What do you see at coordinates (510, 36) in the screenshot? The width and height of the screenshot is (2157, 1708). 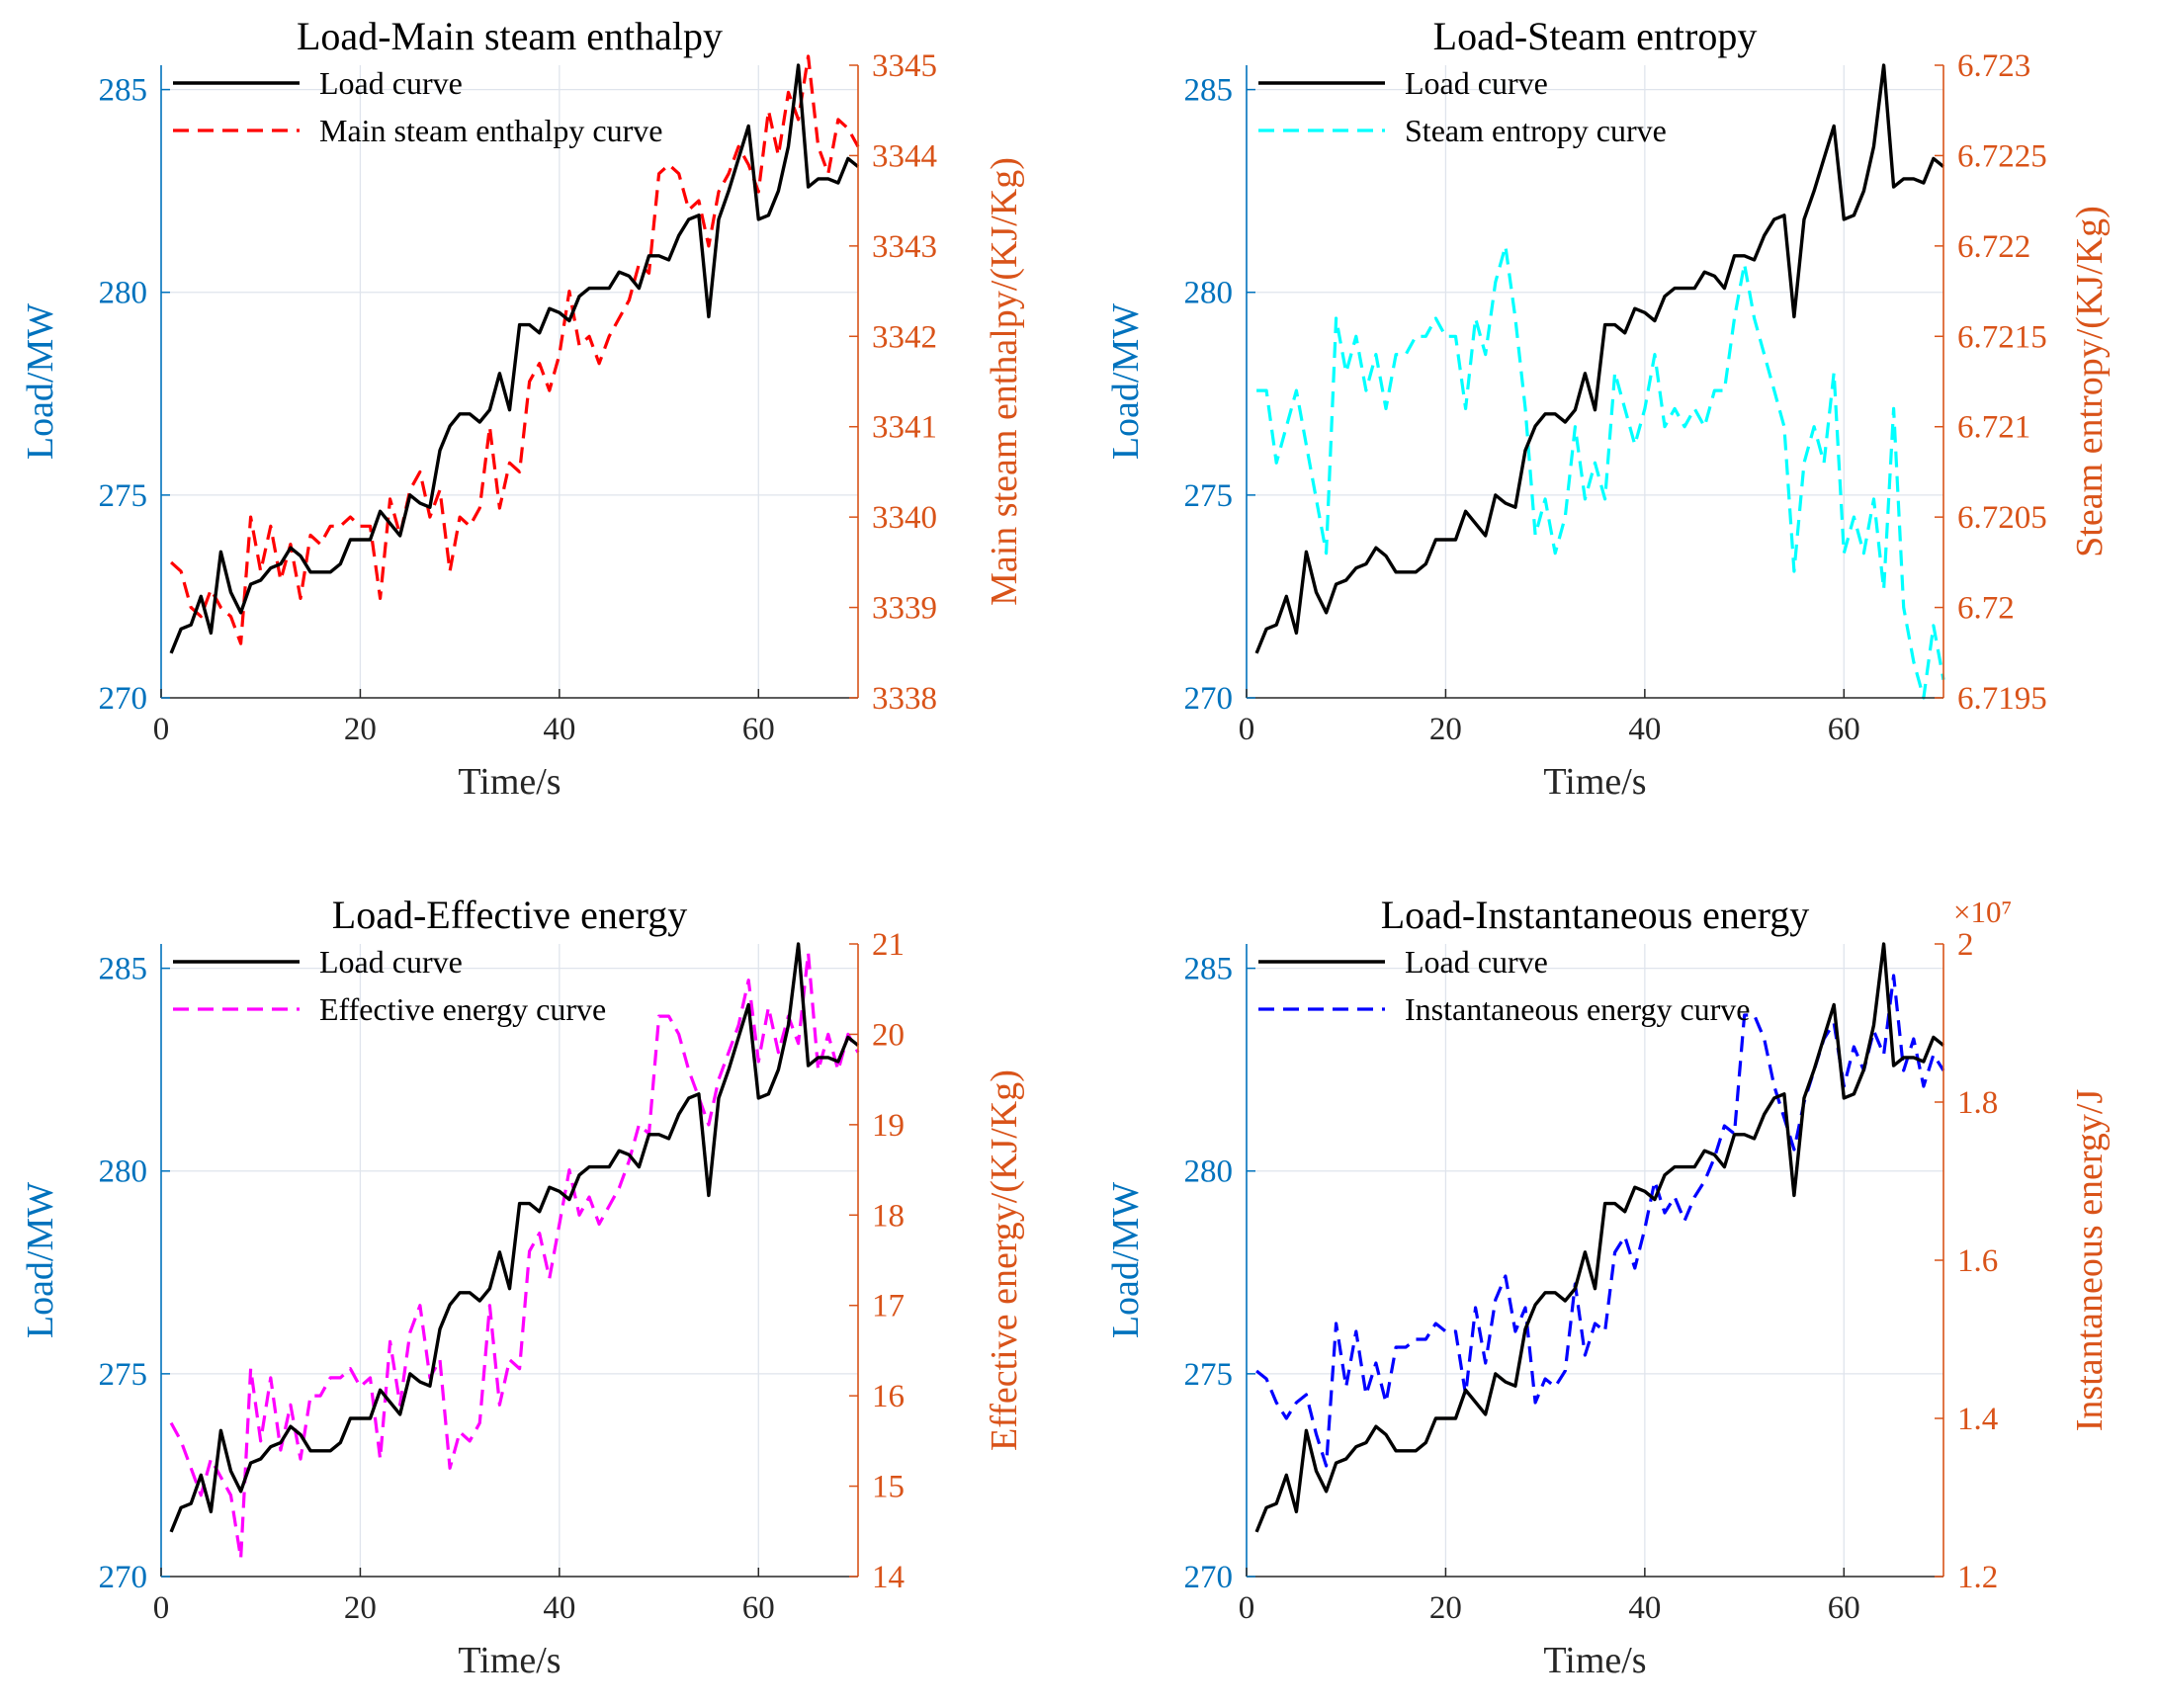 I see `chart-title: Load-Main steam enthalpy` at bounding box center [510, 36].